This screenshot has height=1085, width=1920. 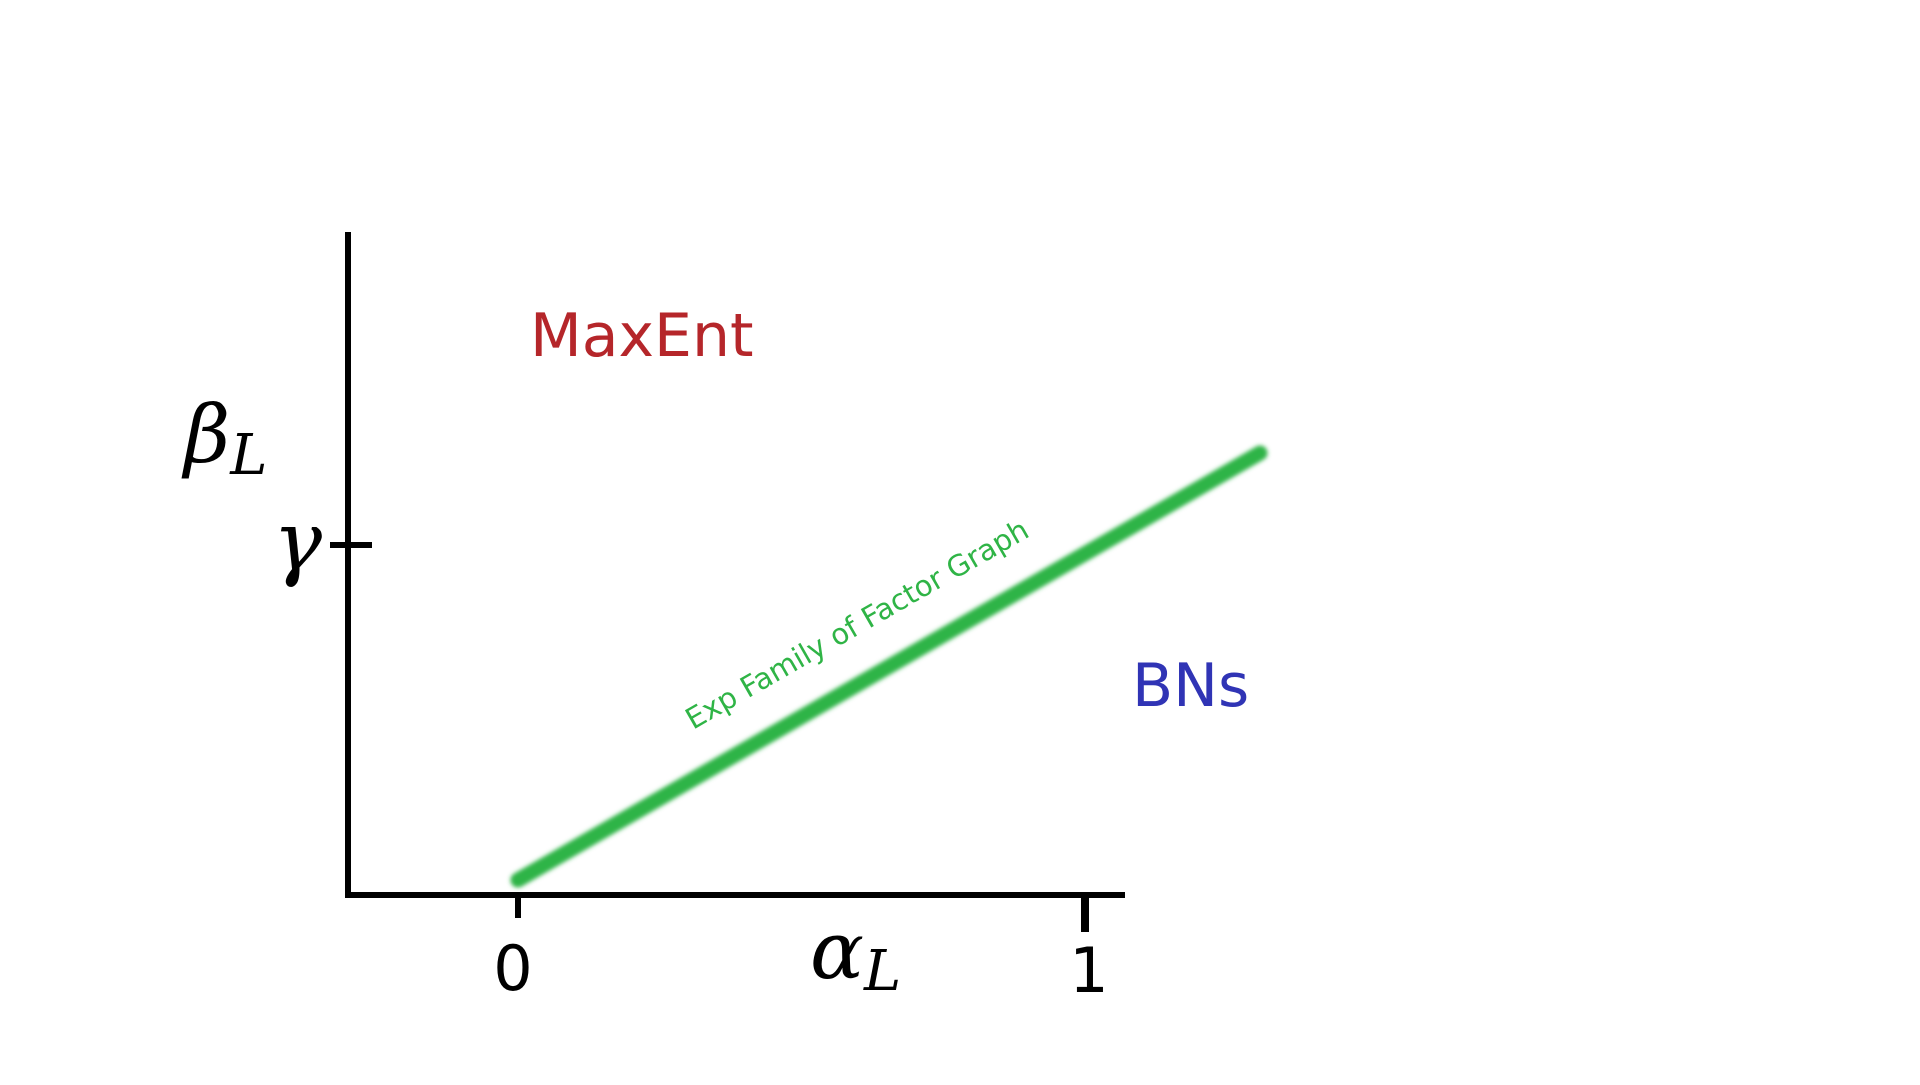 What do you see at coordinates (857, 624) in the screenshot?
I see `exp-family-label: Exp Family of Factor Graph` at bounding box center [857, 624].